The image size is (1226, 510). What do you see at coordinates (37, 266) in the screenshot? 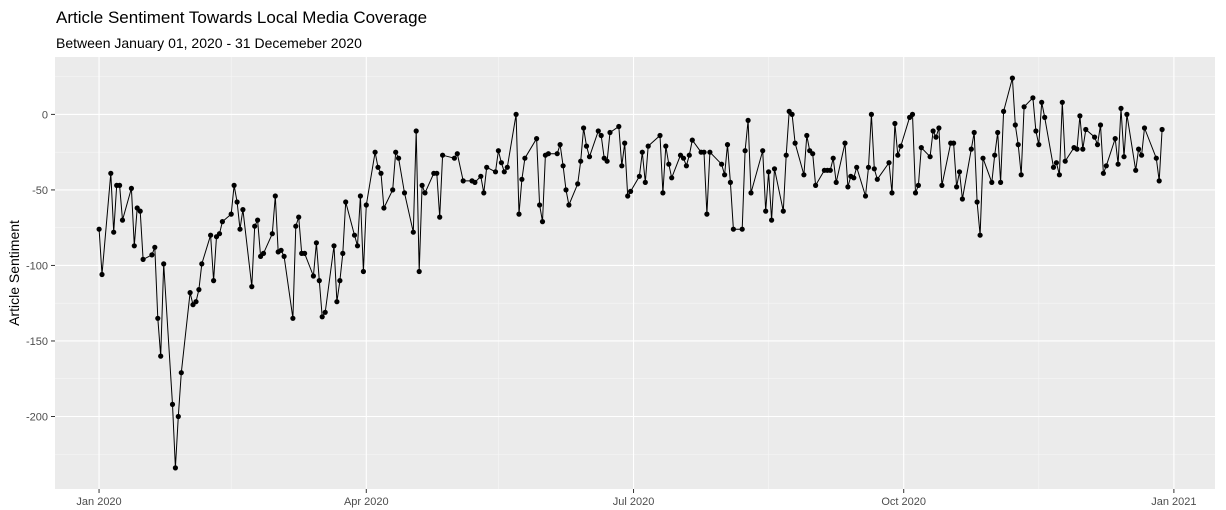
I see `y-tick-label: -100` at bounding box center [37, 266].